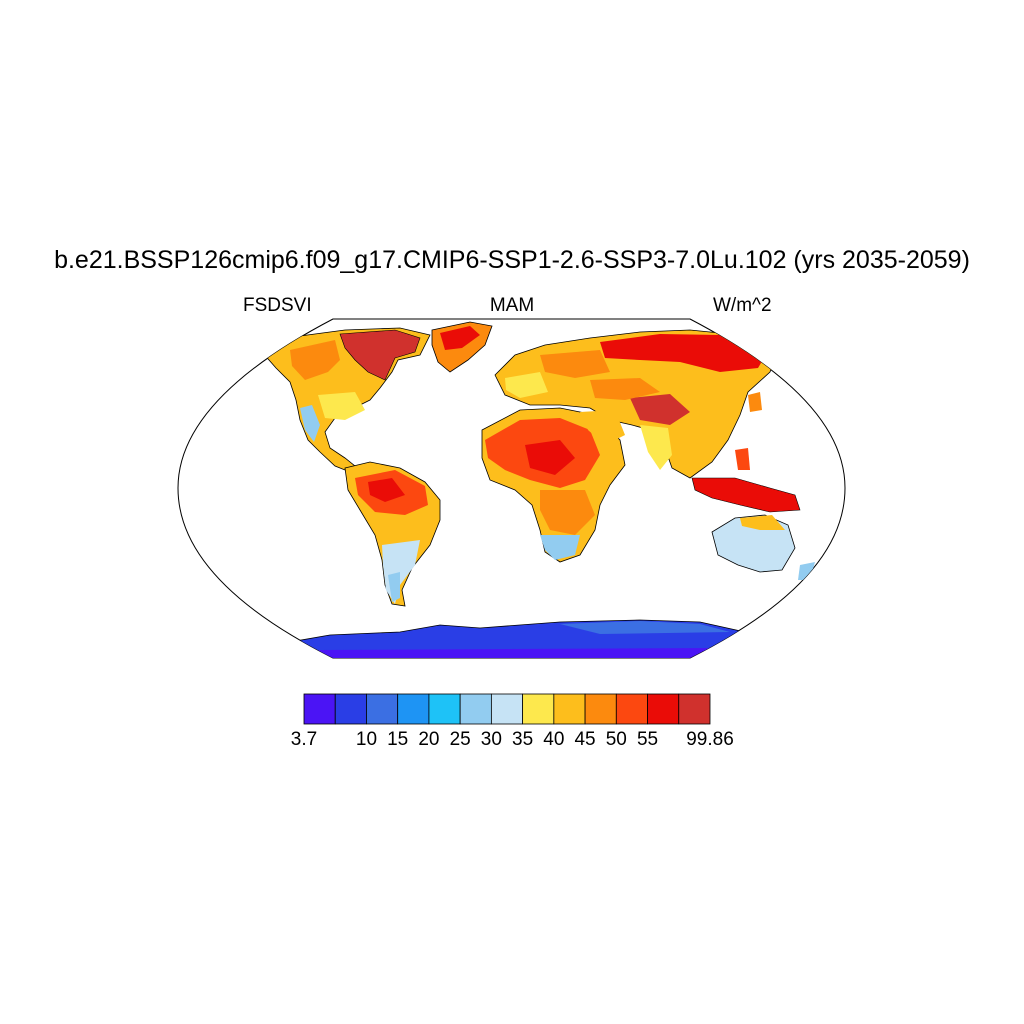 The width and height of the screenshot is (1024, 1024). I want to click on australia-north, so click(762, 522).